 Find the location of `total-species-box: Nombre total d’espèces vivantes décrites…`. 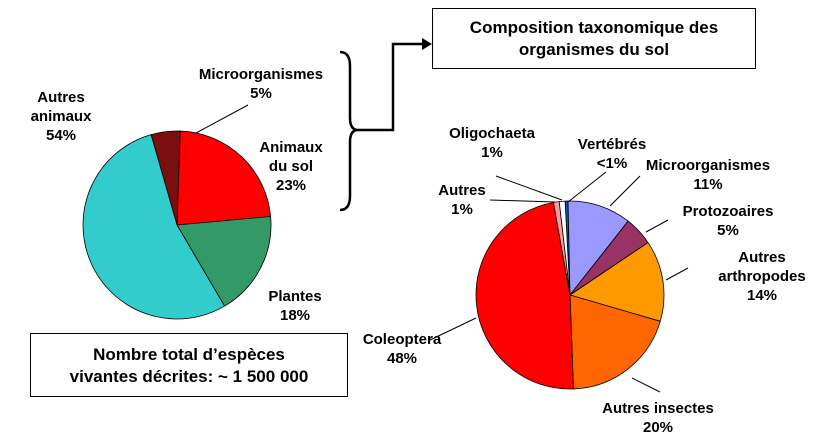

total-species-box: Nombre total d’espèces vivantes décrites… is located at coordinates (189, 365).